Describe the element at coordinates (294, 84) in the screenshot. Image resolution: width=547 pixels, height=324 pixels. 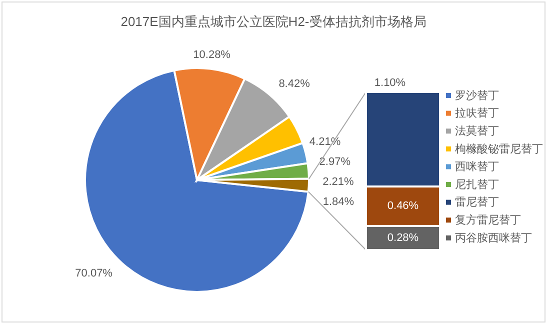
I see `data-label: 8.42%` at that location.